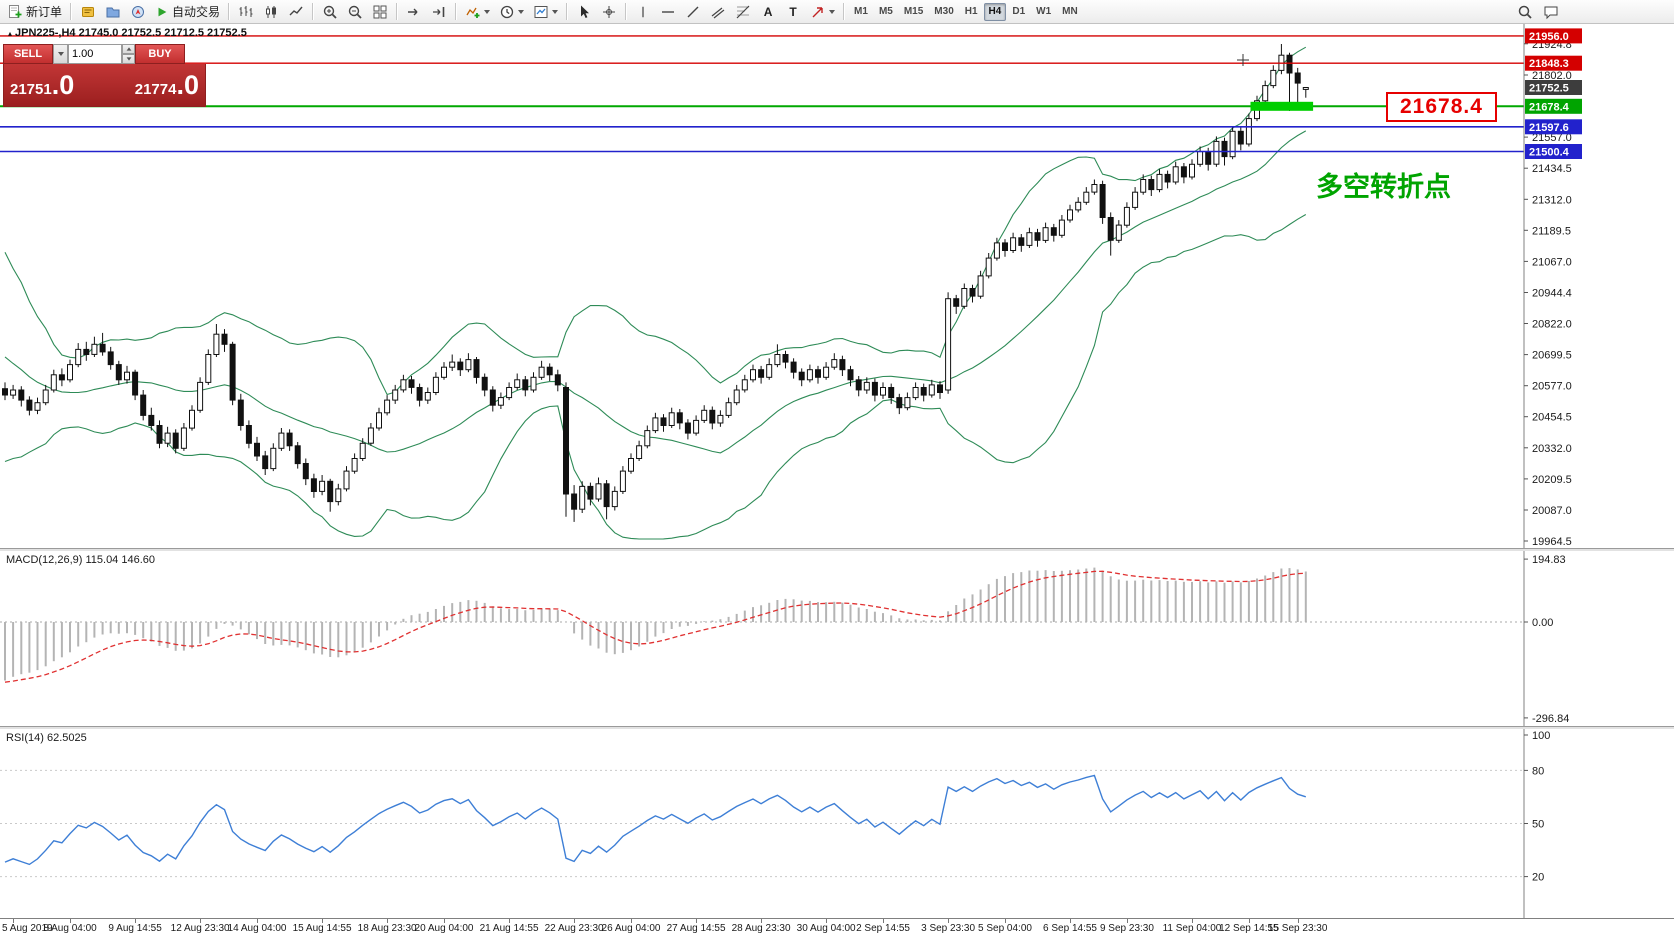 The height and width of the screenshot is (947, 1674). I want to click on time-axis-label: 22 Aug 23:30, so click(574, 928).